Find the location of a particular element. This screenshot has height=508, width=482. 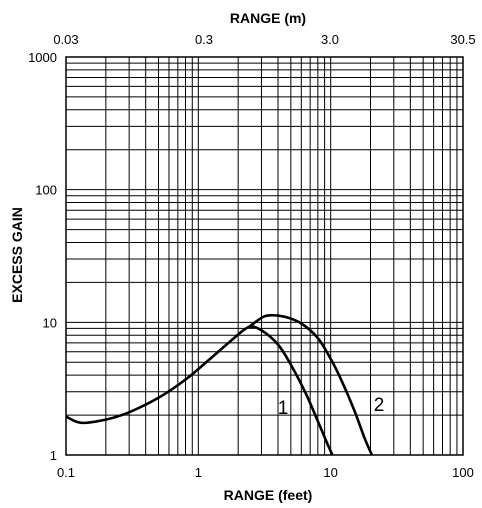

y-tick-label: 1 is located at coordinates (53, 455).